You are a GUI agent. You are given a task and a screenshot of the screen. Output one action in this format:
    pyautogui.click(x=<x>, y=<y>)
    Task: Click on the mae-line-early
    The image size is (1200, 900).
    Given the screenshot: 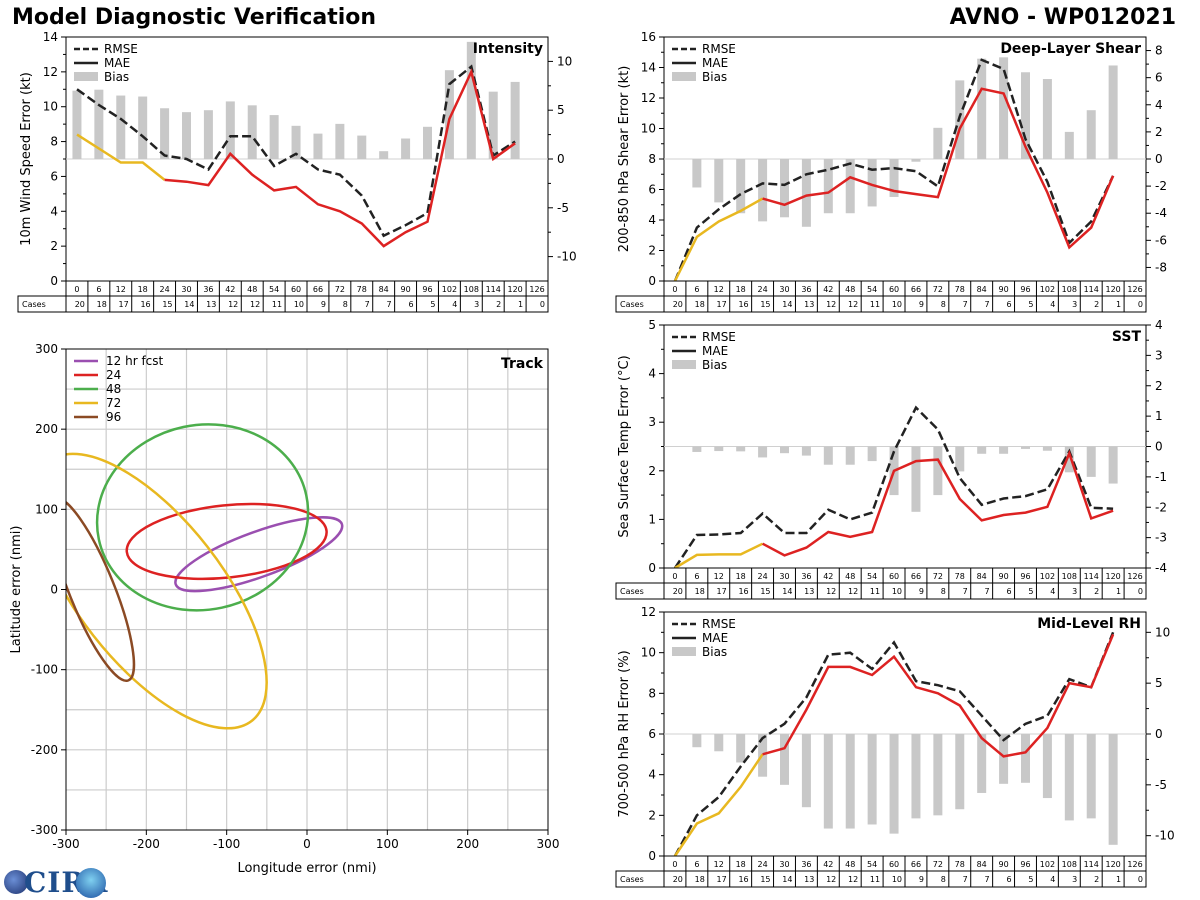 What is the action you would take?
    pyautogui.click(x=718, y=239)
    